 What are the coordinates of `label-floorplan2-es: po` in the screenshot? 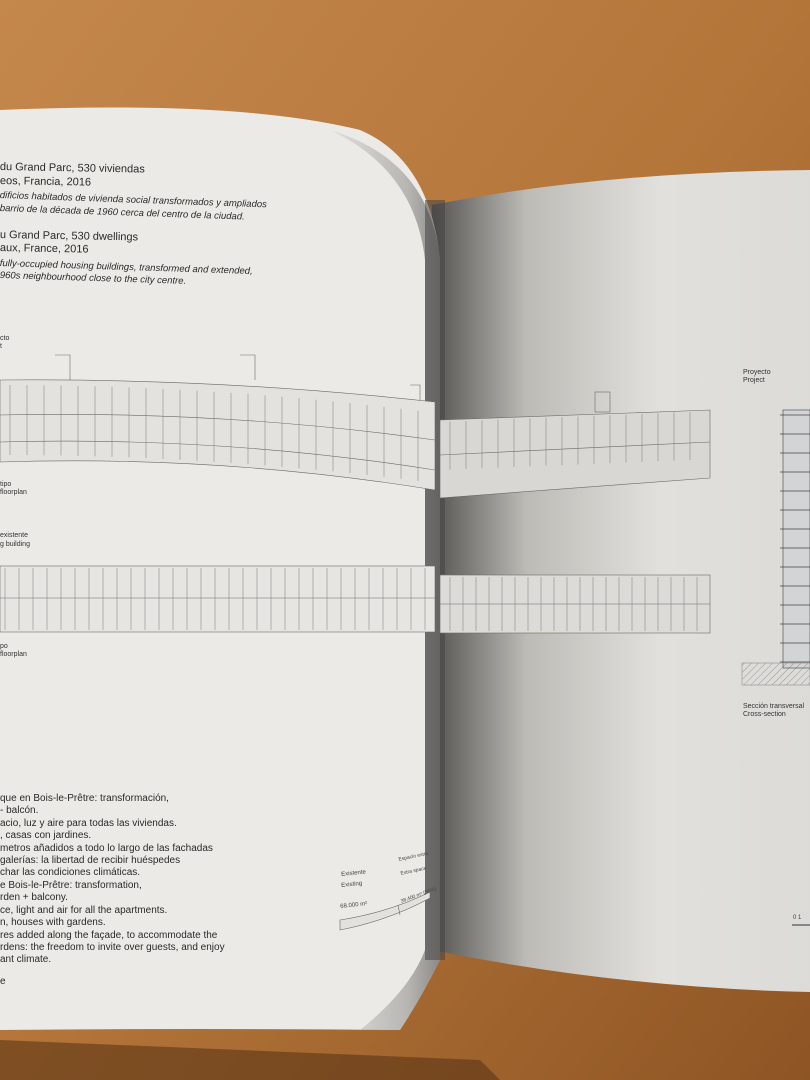 It's located at (4, 646).